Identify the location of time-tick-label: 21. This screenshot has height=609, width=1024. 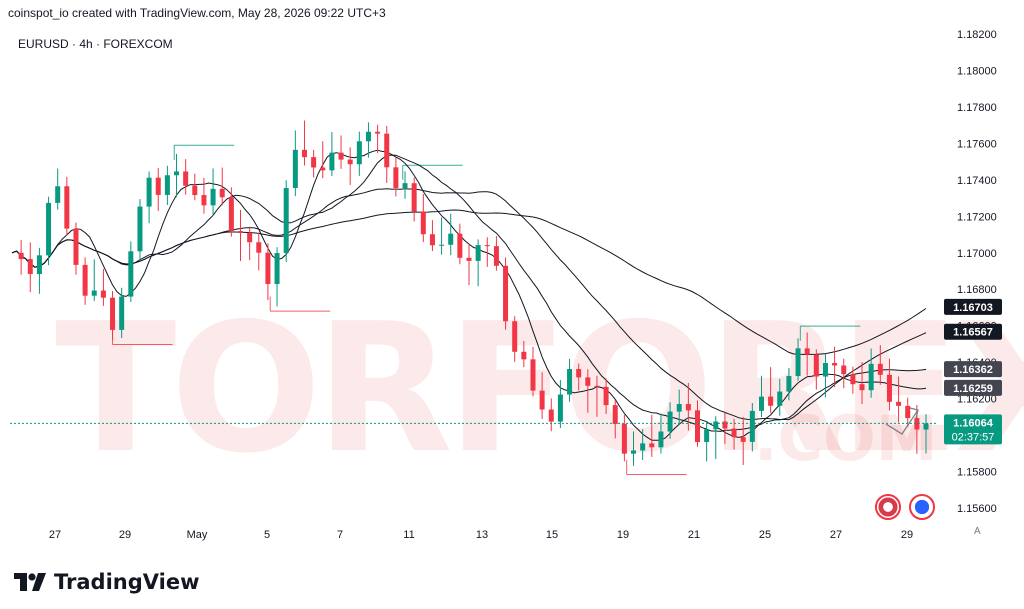
(694, 535).